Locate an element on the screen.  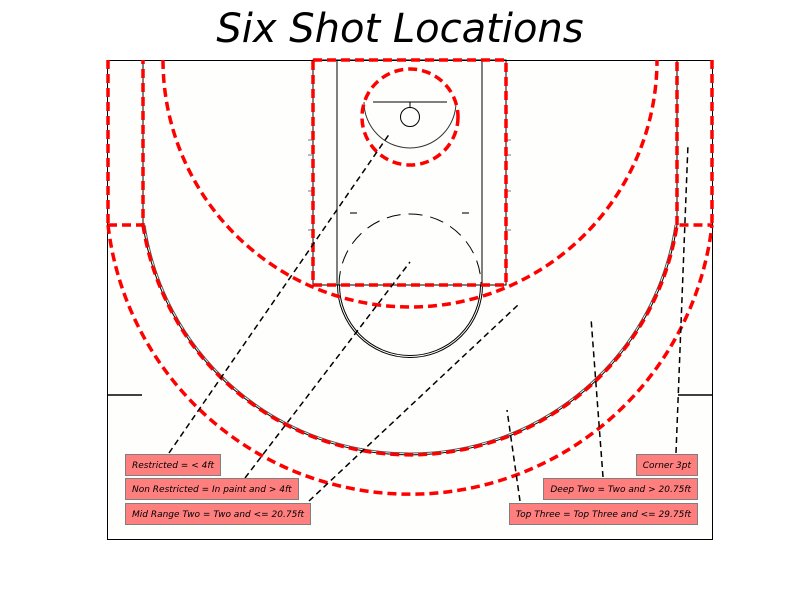
label-restricted: Restricted = < 4ft is located at coordinates (173, 465).